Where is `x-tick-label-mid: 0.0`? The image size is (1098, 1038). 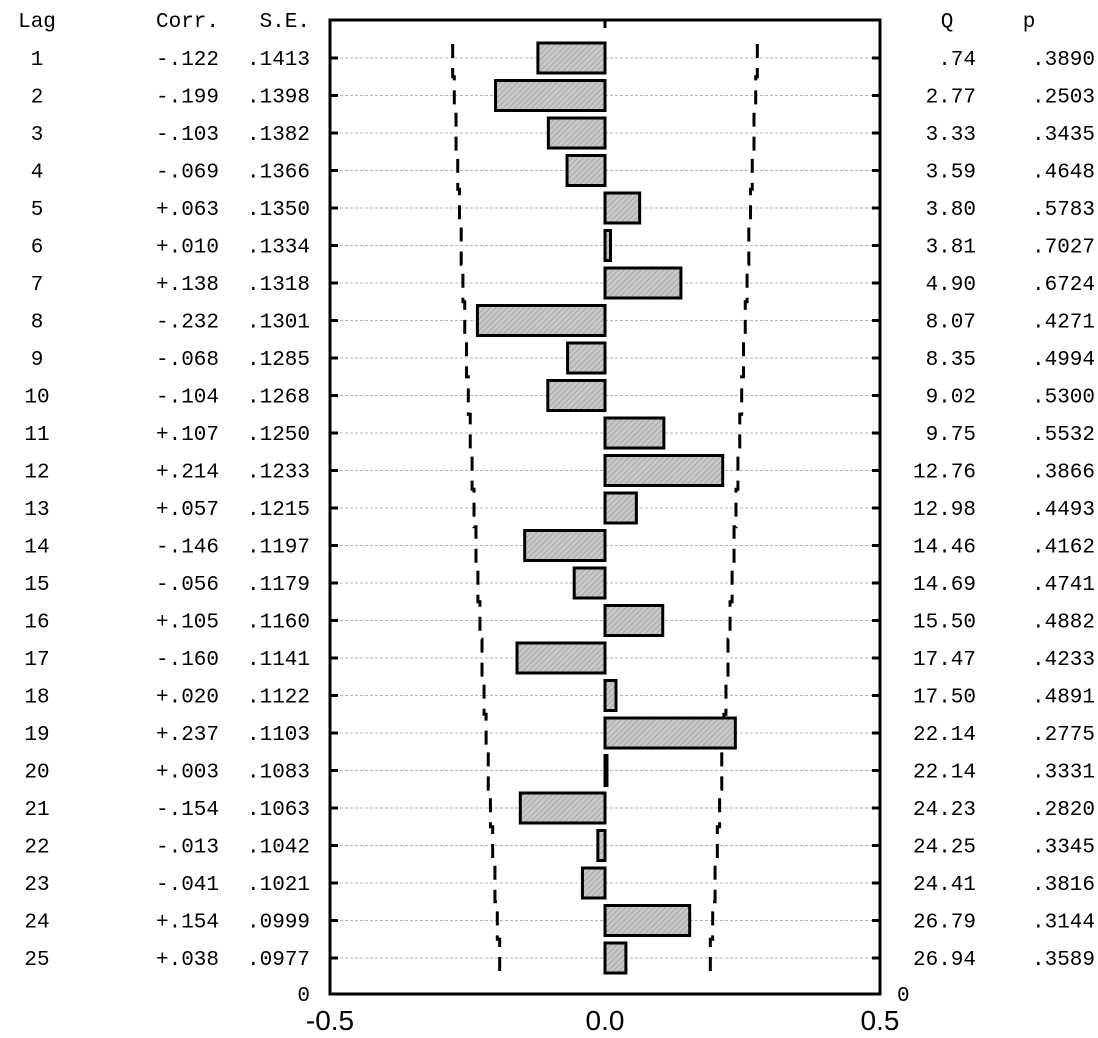
x-tick-label-mid: 0.0 is located at coordinates (605, 1020).